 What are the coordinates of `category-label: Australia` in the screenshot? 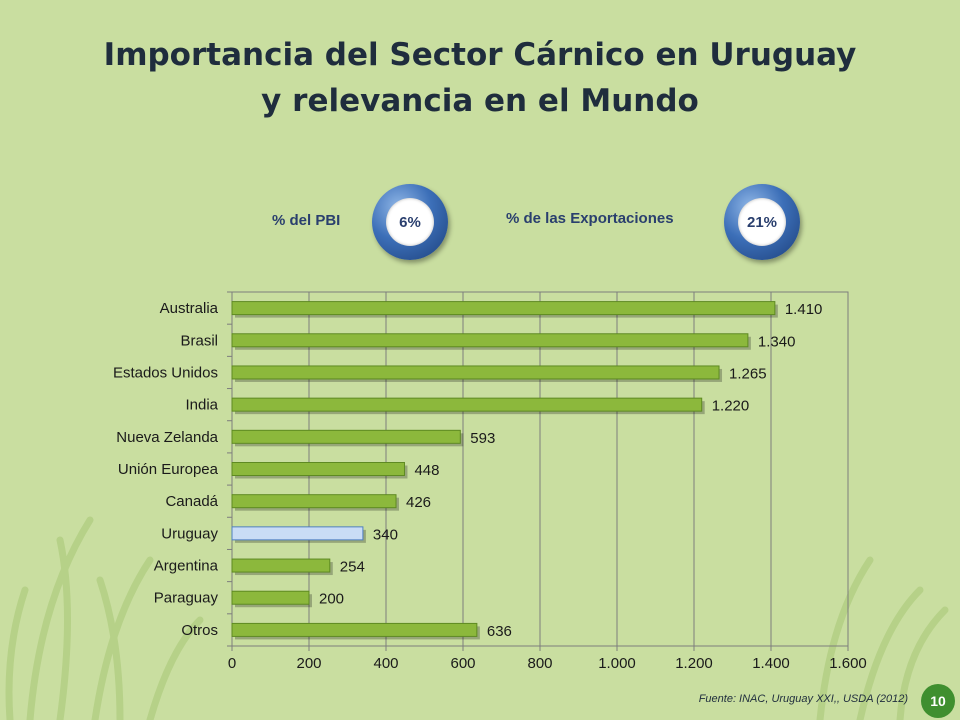 It's located at (189, 308).